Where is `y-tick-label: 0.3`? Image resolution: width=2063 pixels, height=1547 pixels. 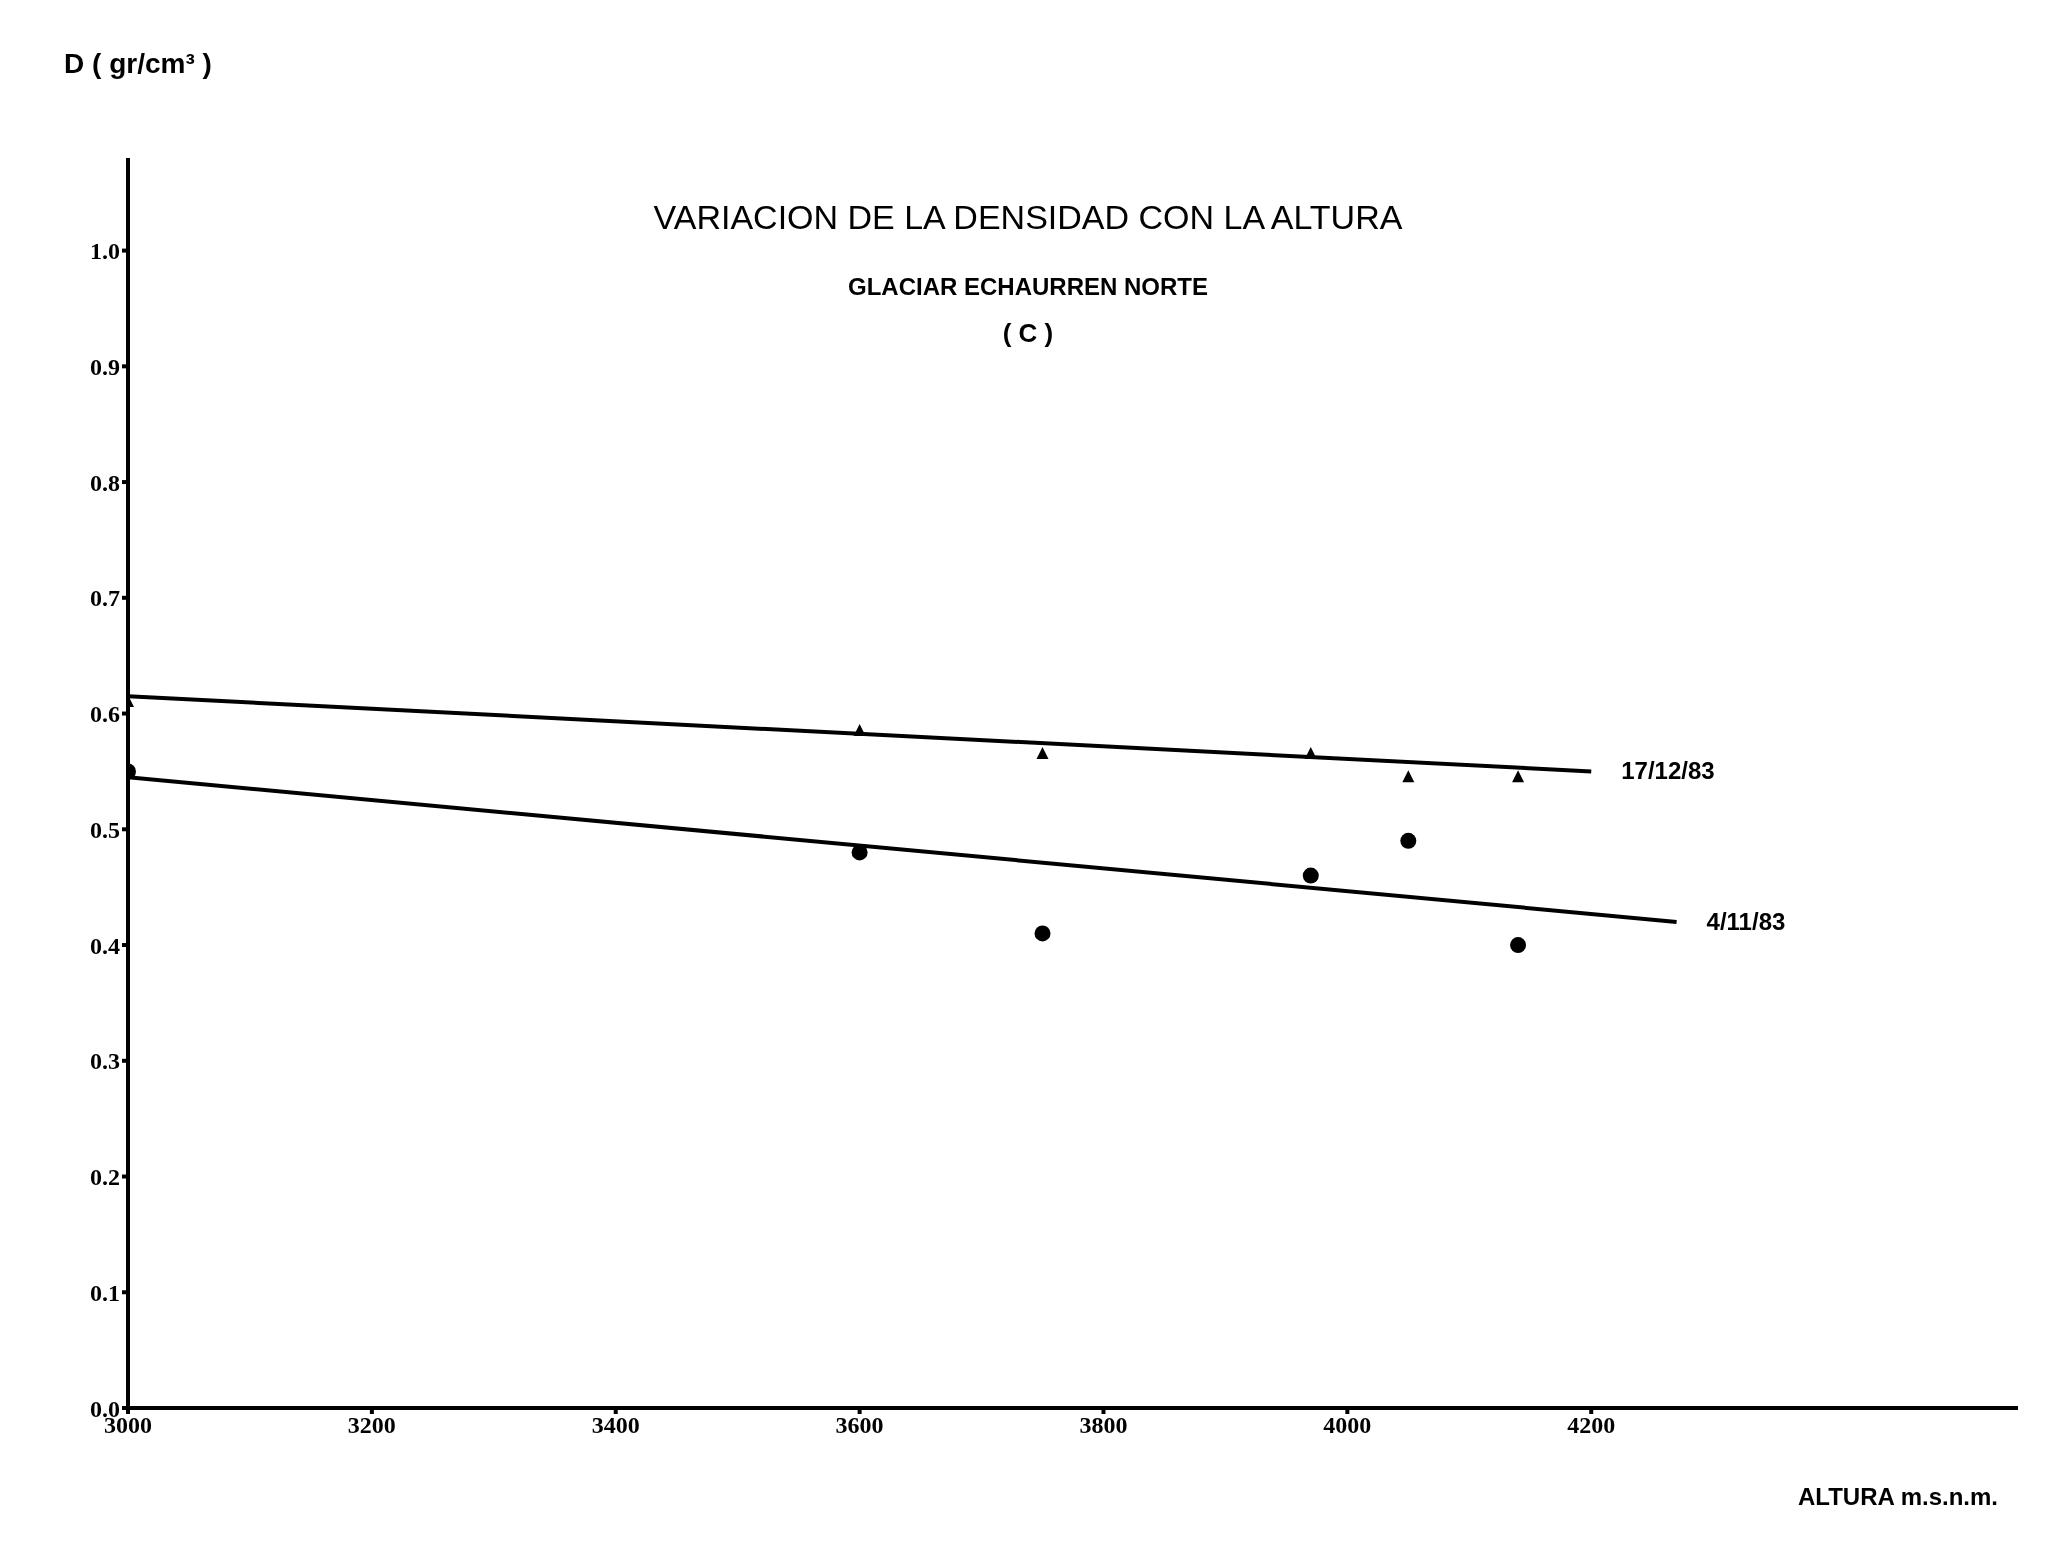
y-tick-label: 0.3 is located at coordinates (105, 1061).